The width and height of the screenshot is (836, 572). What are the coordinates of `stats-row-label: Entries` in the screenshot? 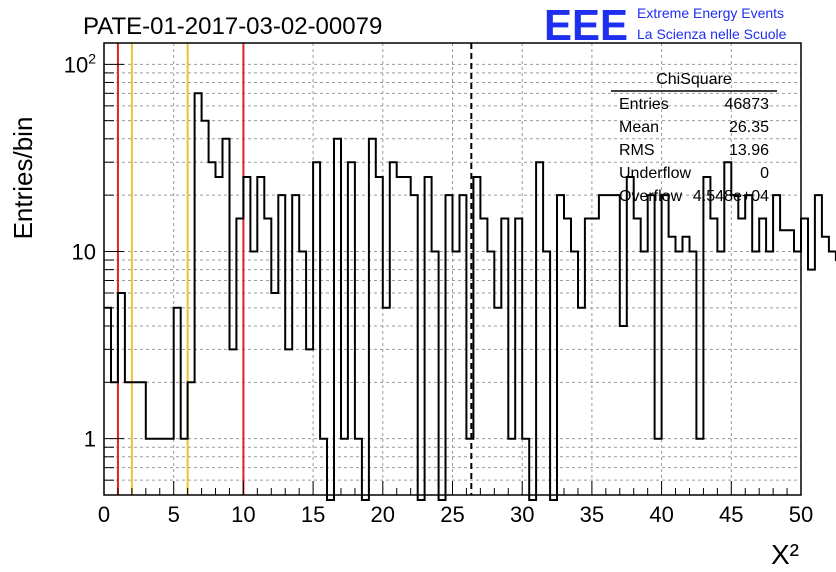 It's located at (644, 104).